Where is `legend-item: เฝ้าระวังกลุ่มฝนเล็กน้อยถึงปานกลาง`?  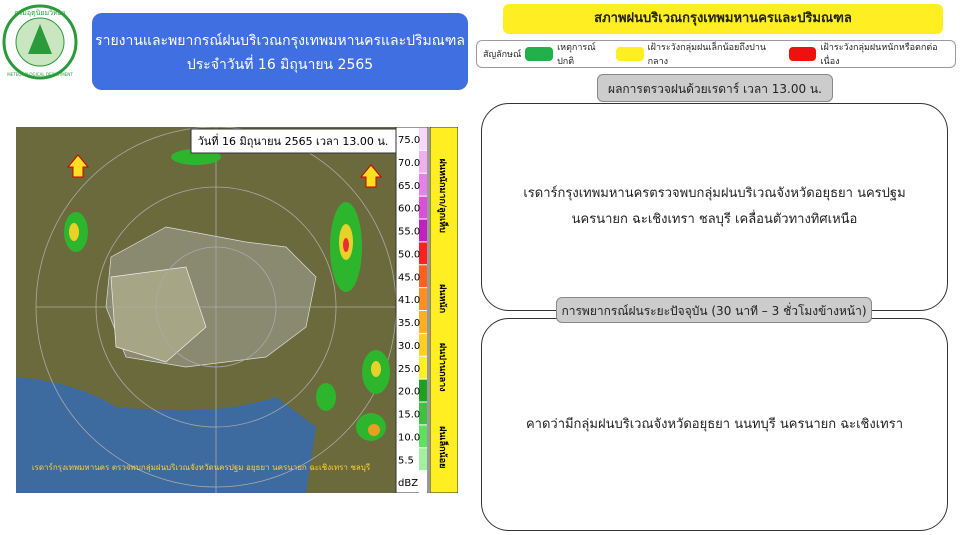
legend-item: เฝ้าระวังกลุ่มฝนเล็กน้อยถึงปานกลาง is located at coordinates (707, 55).